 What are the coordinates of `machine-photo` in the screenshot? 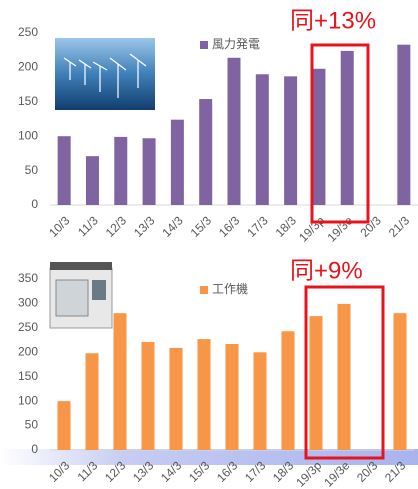 It's located at (81, 295).